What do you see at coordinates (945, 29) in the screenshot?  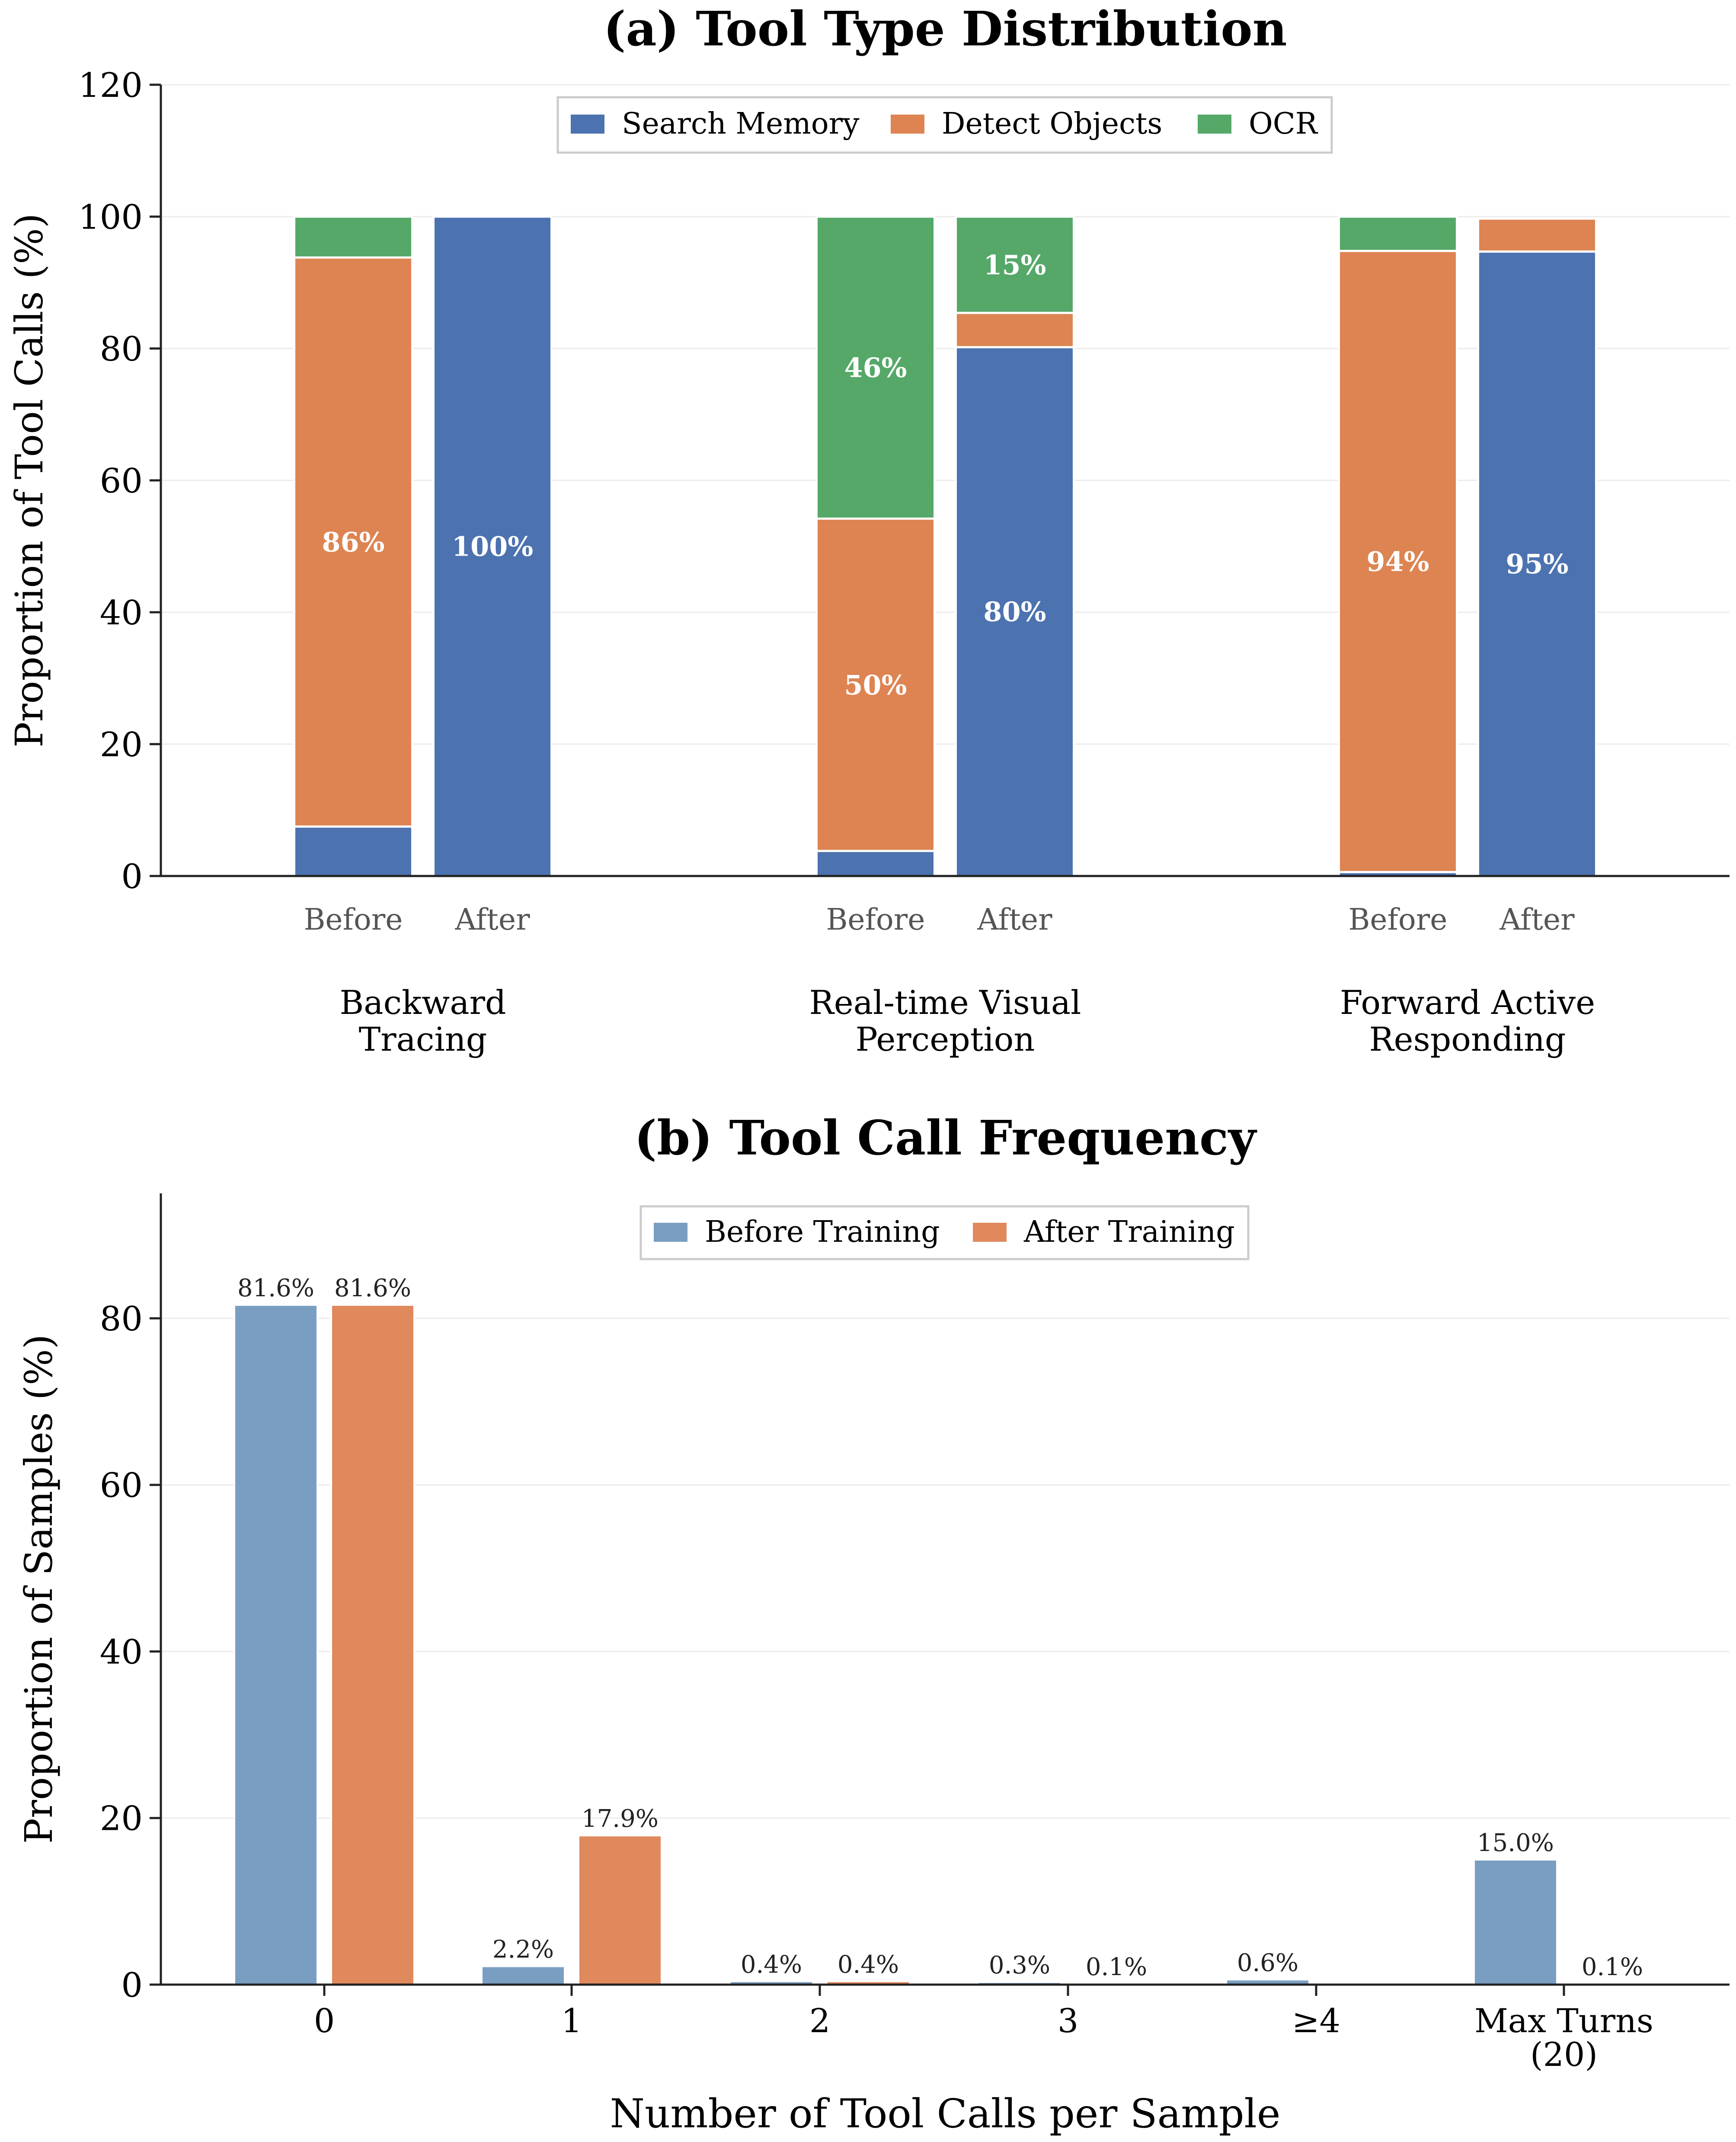 I see `chart-a-title: (a) Tool Type Distribution` at bounding box center [945, 29].